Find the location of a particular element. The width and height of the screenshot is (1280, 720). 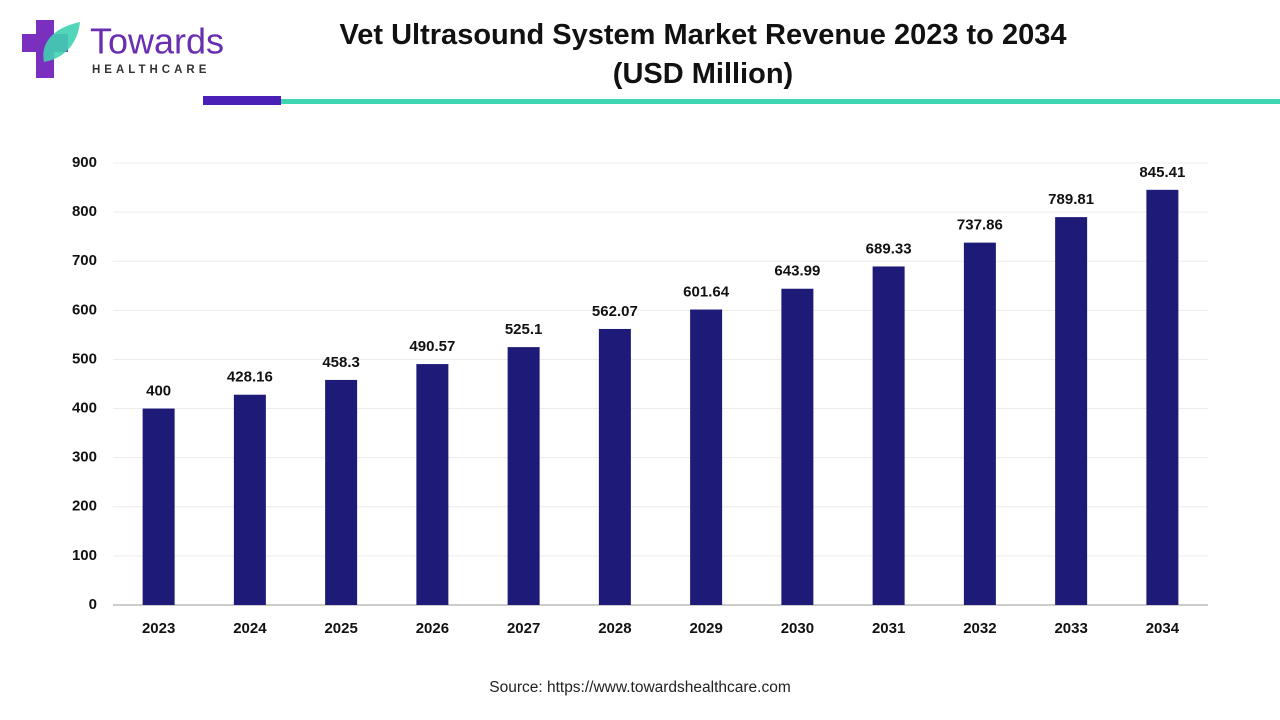

x-tick-label: 2027 is located at coordinates (523, 628).